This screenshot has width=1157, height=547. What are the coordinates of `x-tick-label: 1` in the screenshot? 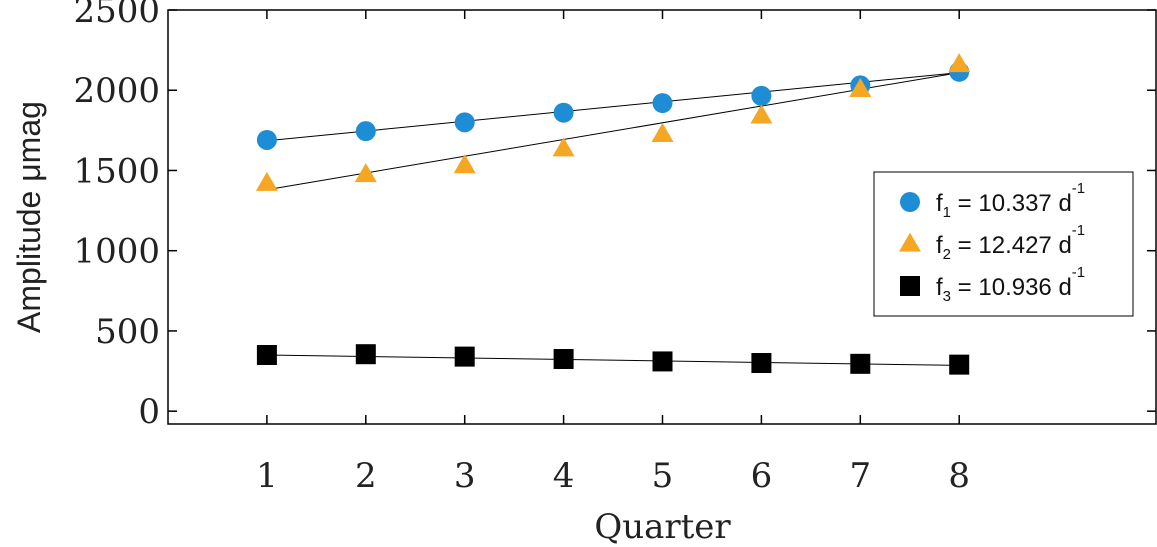 It's located at (267, 476).